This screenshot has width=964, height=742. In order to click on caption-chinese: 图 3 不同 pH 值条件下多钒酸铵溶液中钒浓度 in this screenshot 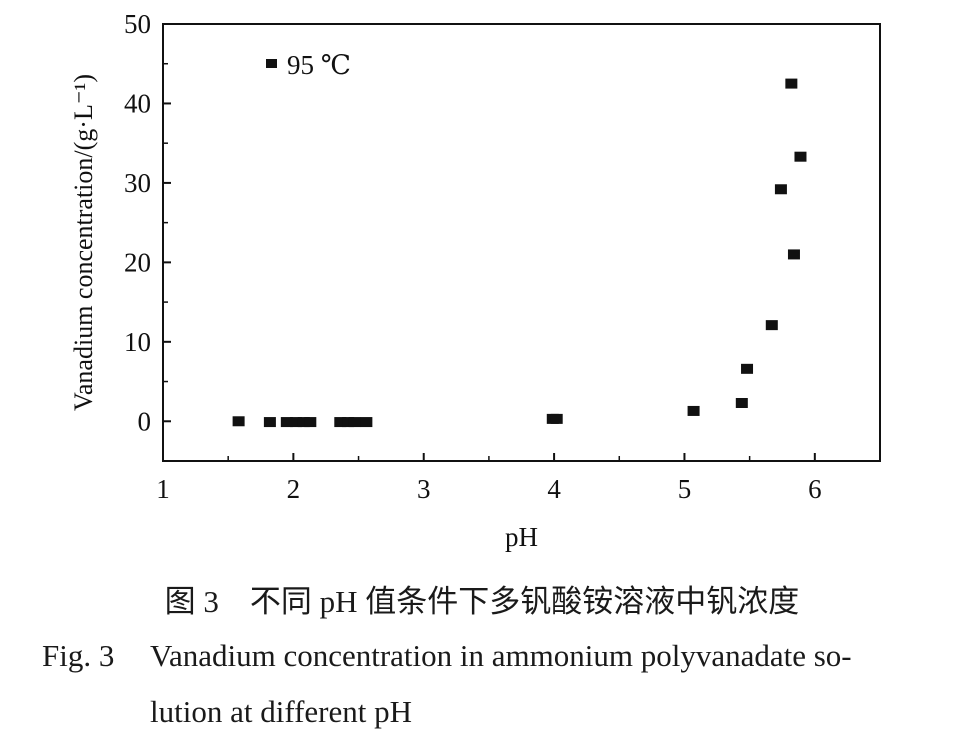, I will do `click(482, 601)`.